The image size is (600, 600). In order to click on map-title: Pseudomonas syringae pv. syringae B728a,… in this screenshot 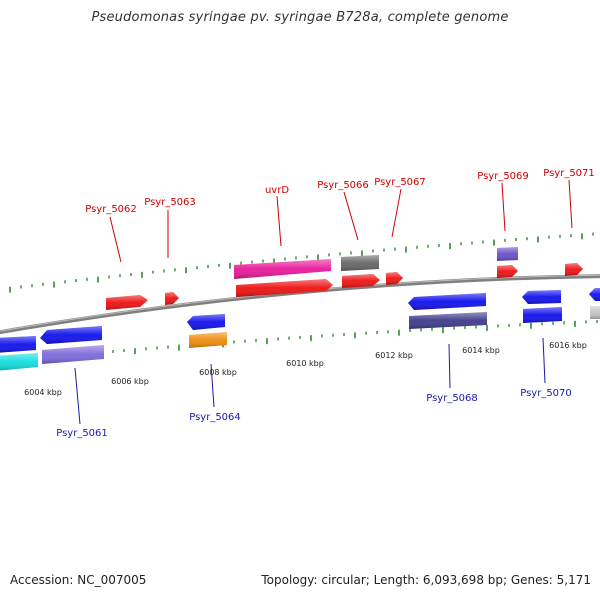, I will do `click(300, 17)`.